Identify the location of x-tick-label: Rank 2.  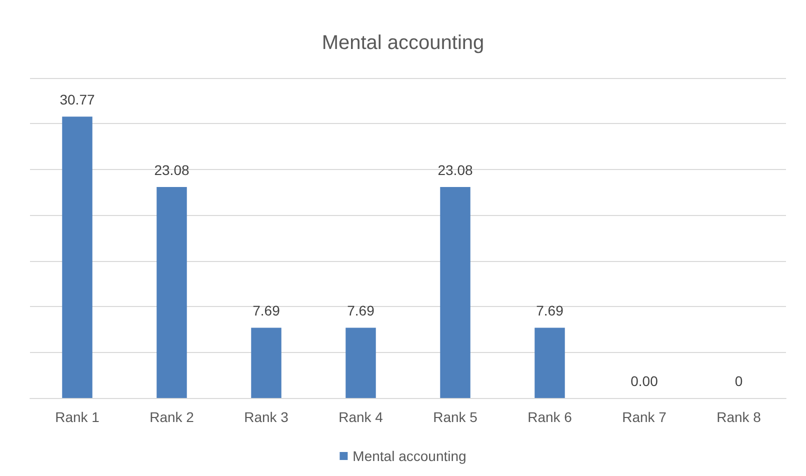
(172, 417).